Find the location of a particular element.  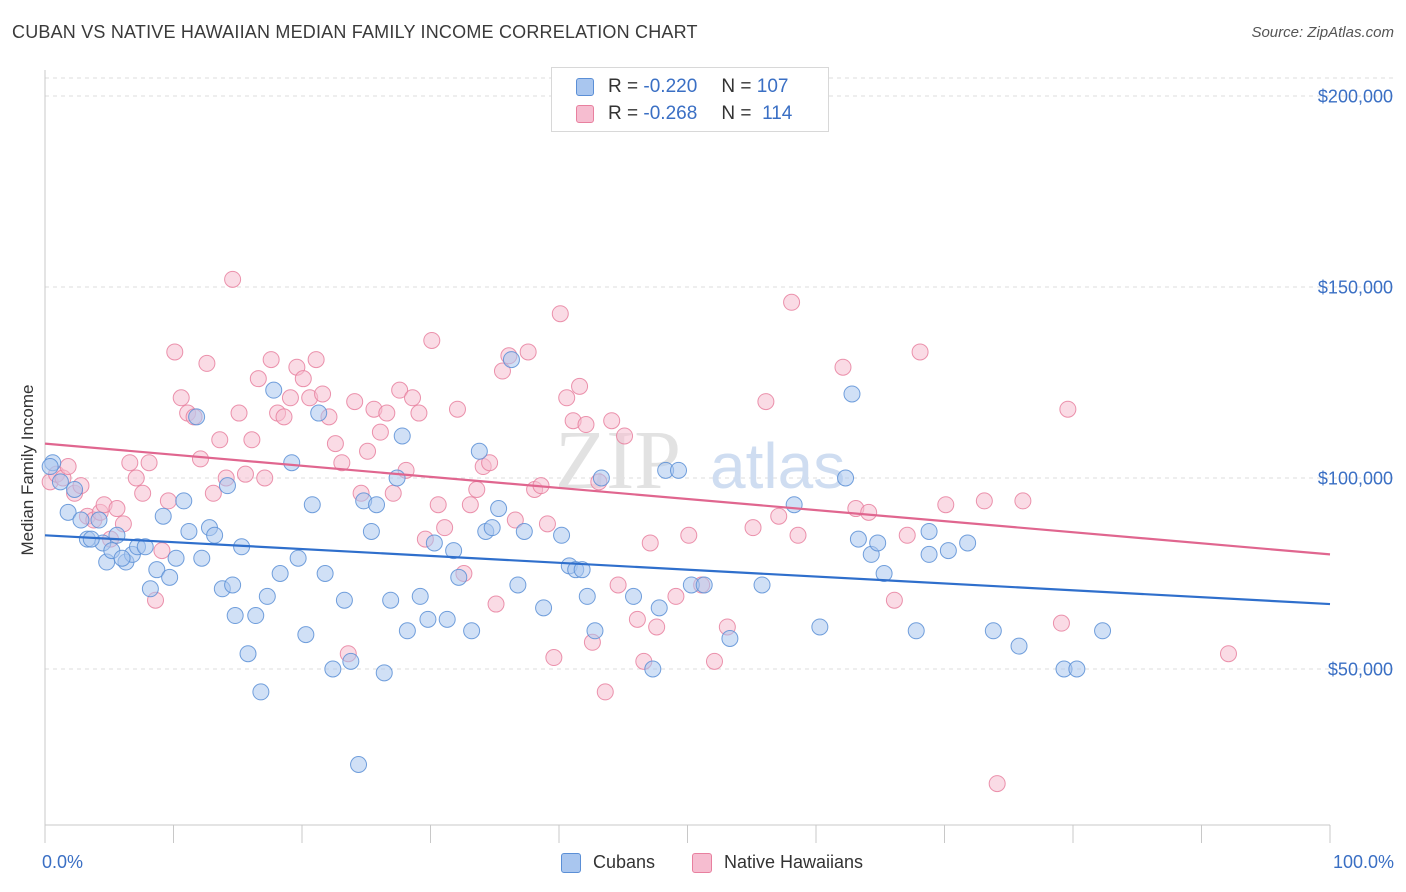

r-value: -0.268 is located at coordinates (670, 113).